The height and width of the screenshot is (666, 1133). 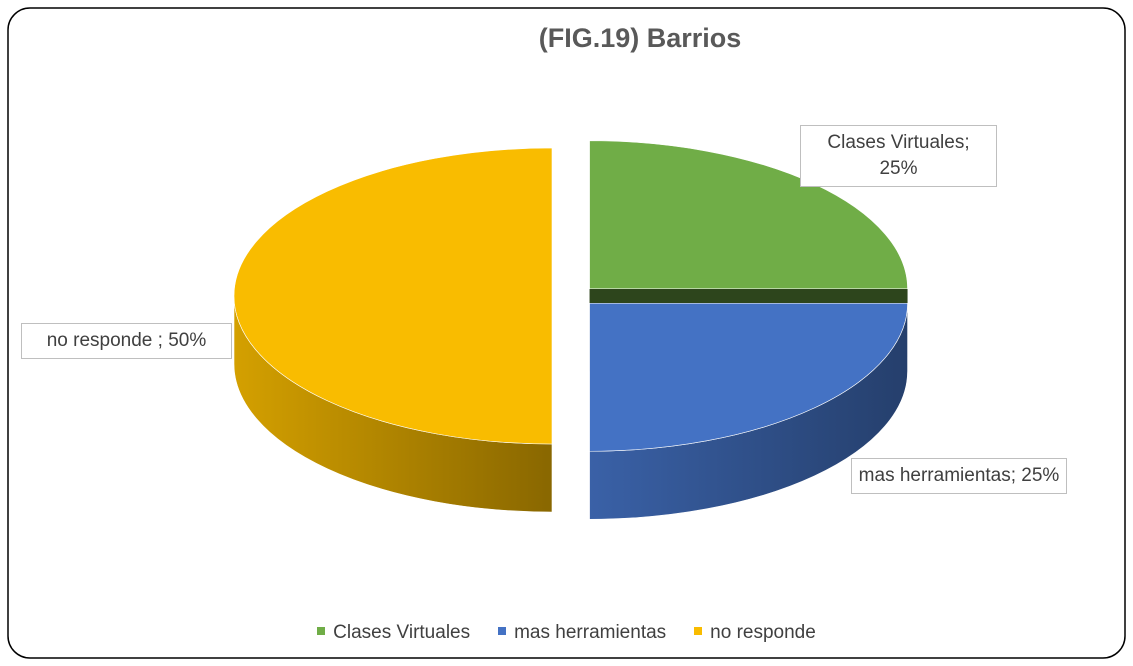 I want to click on legend-item: mas herramientas, so click(x=582, y=633).